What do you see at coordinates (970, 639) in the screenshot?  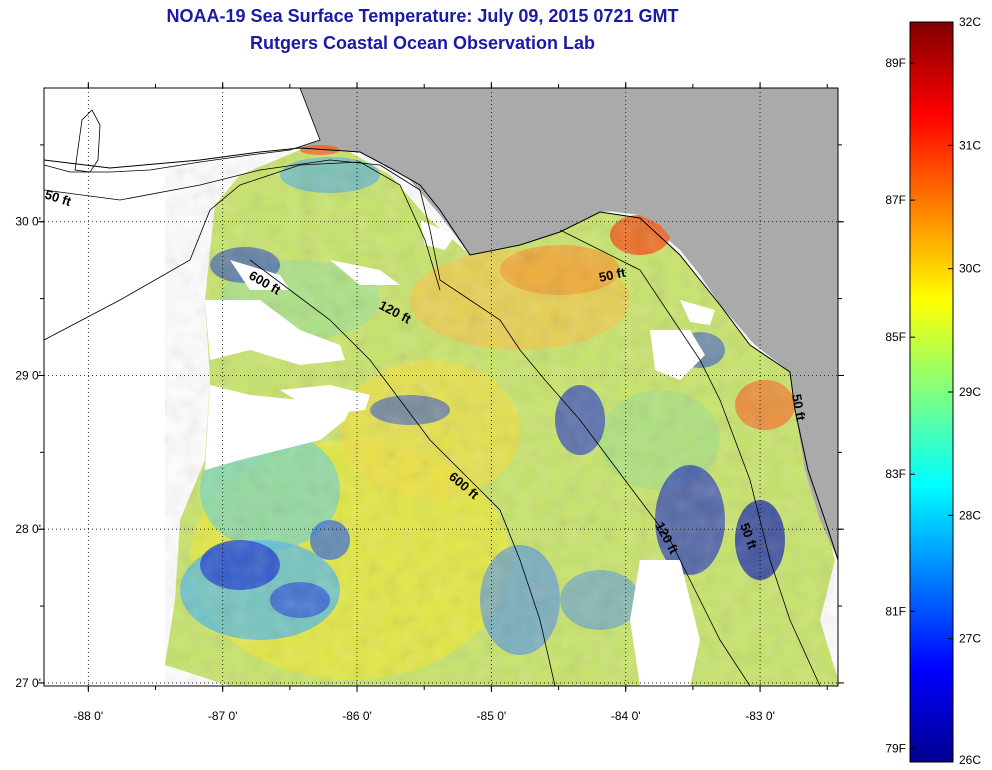 I see `colorbar-label-c: 27C` at bounding box center [970, 639].